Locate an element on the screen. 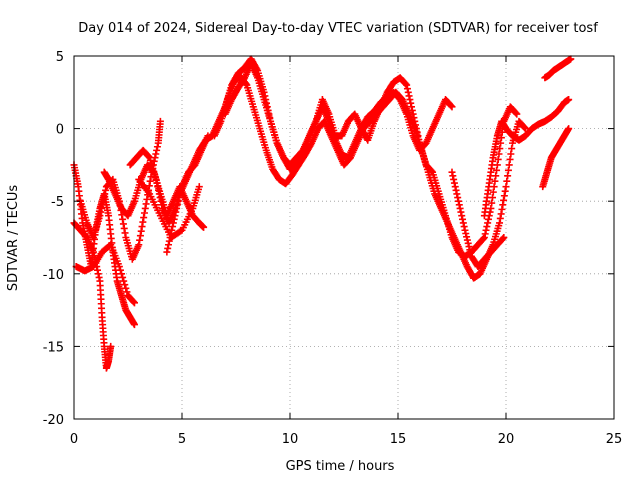 The width and height of the screenshot is (640, 480). y-tick-label: 5 is located at coordinates (60, 57).